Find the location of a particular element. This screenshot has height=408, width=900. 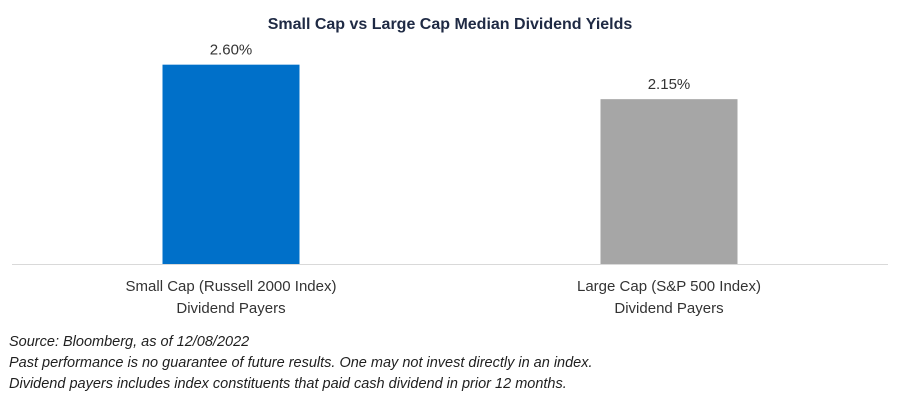

category-label-1-line-1: Small Cap (Russell 2000 Index) is located at coordinates (231, 286).